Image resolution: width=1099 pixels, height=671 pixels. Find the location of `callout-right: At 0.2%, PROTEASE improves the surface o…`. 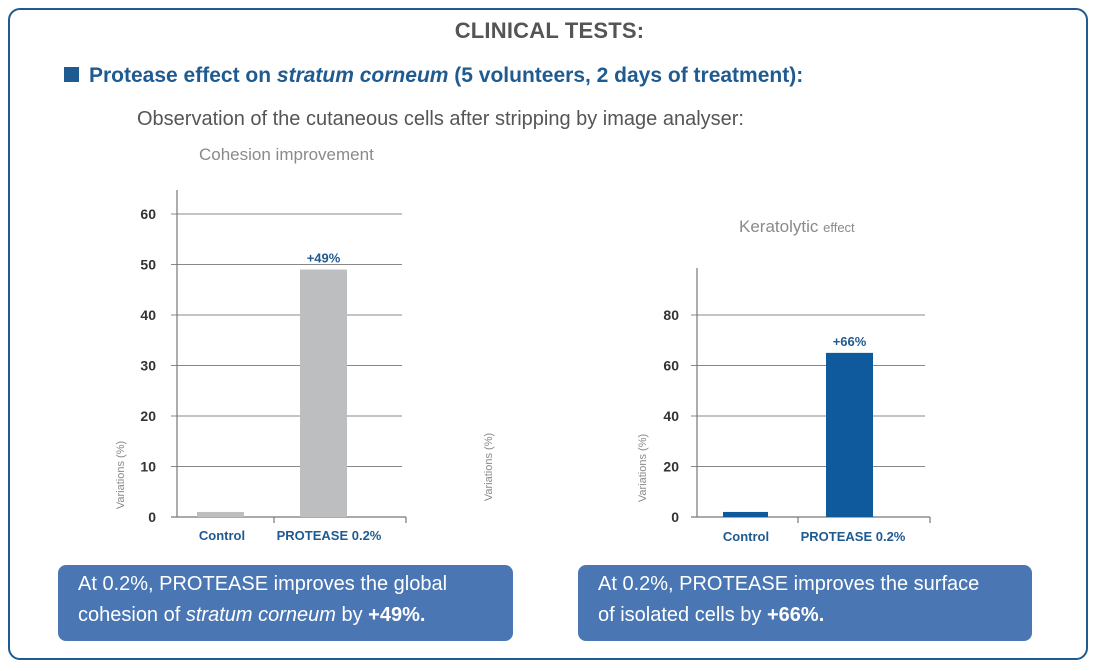

callout-right: At 0.2%, PROTEASE improves the surface o… is located at coordinates (805, 603).